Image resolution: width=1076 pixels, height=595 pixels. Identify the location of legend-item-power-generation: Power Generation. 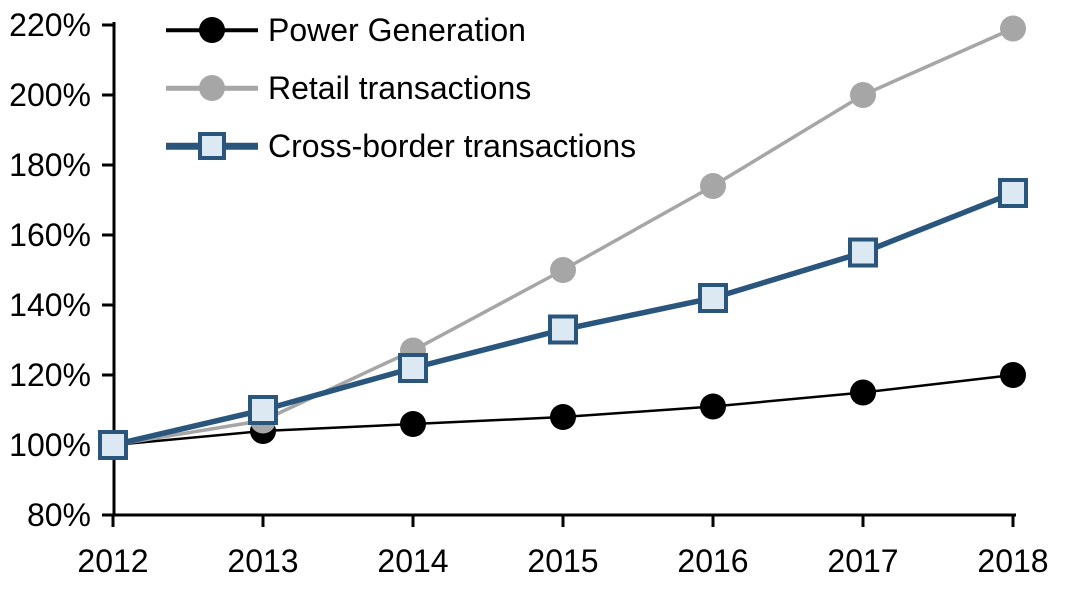
(401, 30).